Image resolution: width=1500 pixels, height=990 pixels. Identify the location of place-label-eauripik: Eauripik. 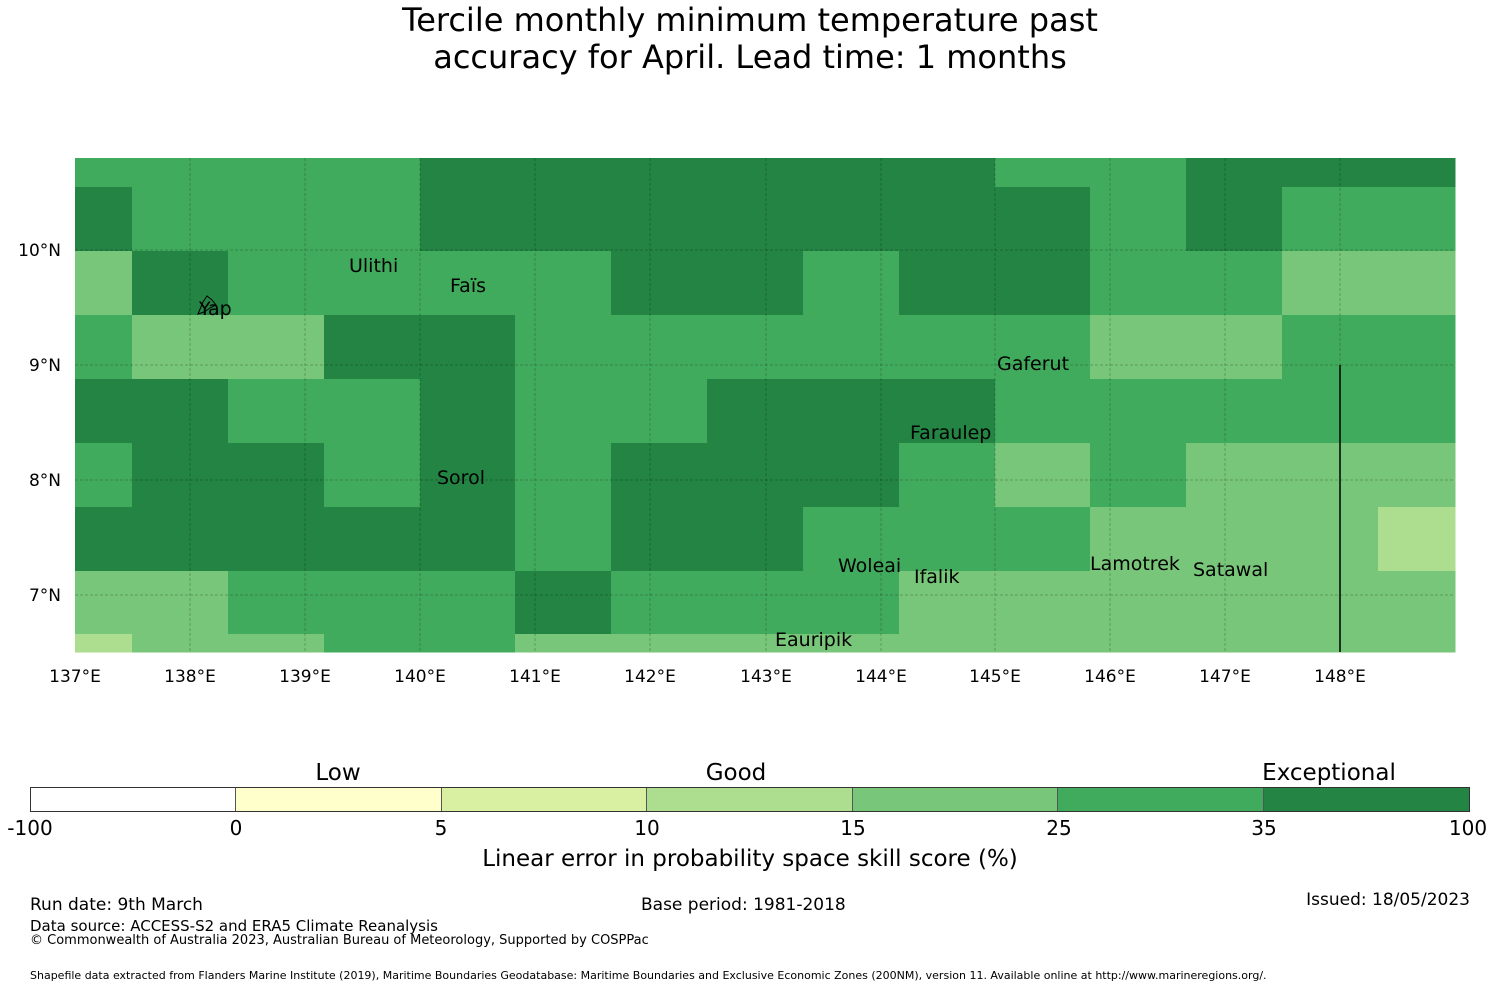
(813, 640).